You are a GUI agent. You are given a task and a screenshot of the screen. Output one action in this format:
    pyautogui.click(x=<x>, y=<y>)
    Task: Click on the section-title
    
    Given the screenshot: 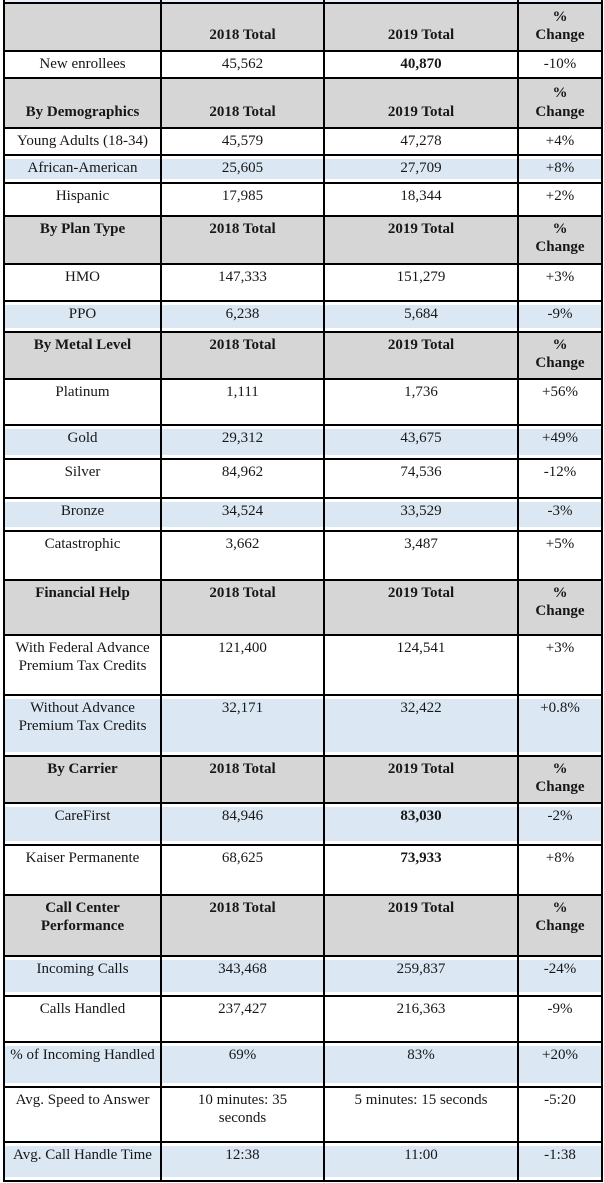 What is the action you would take?
    pyautogui.click(x=82, y=27)
    